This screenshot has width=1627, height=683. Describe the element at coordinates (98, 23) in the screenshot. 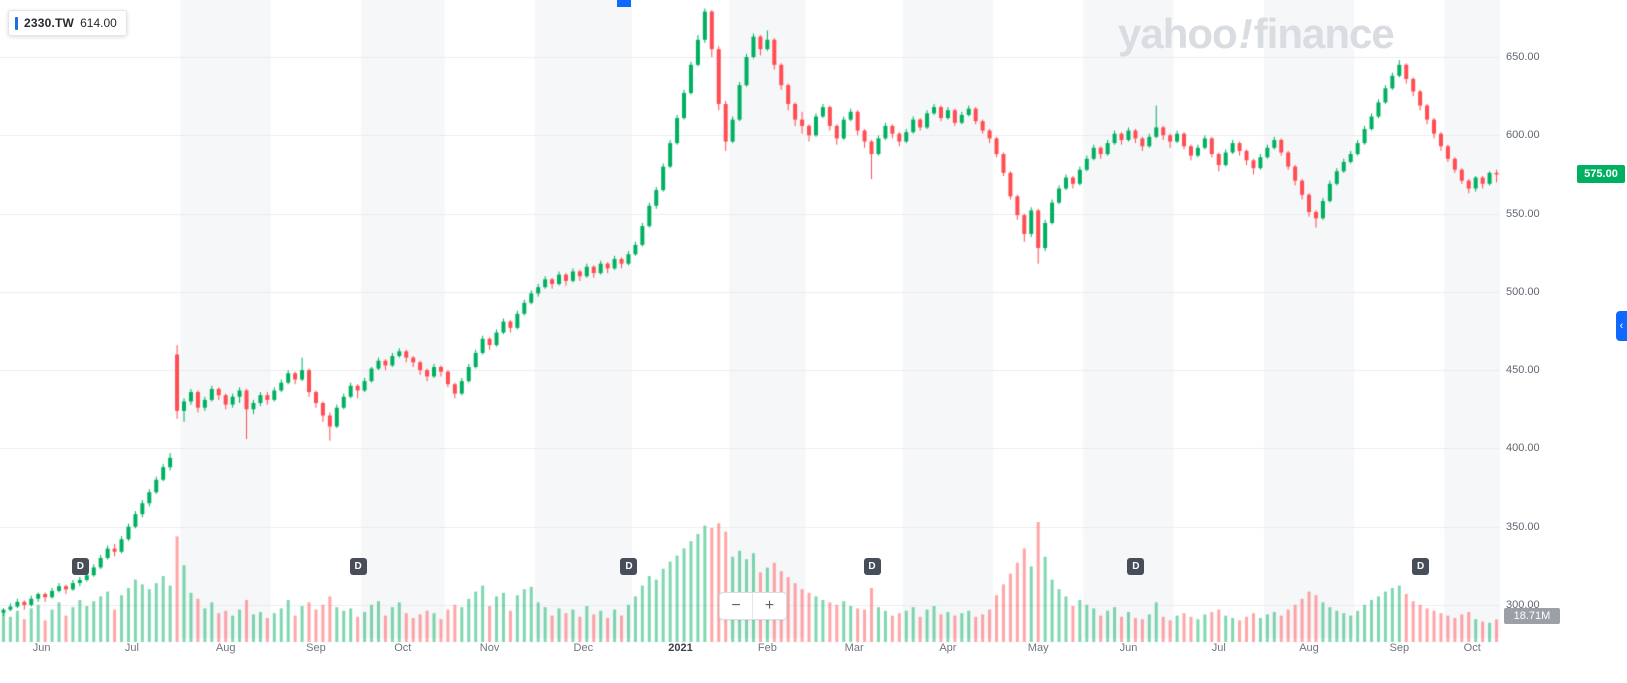

I see `ticker-price: 614.00` at that location.